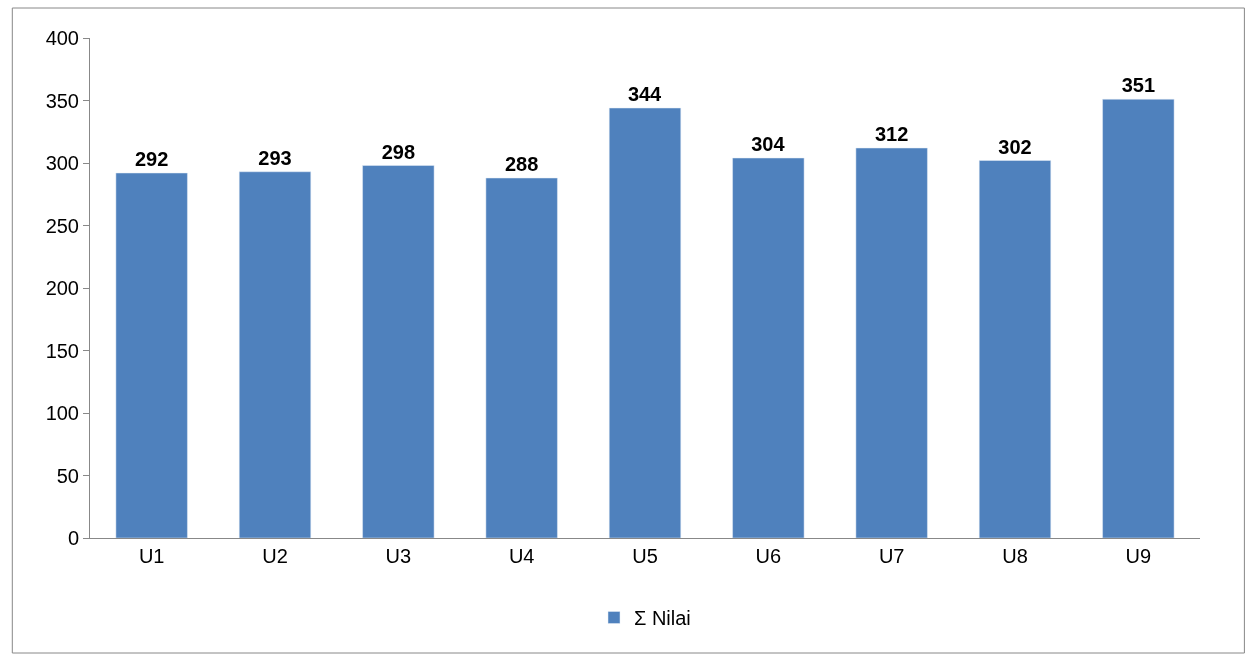 The width and height of the screenshot is (1255, 658). What do you see at coordinates (398, 556) in the screenshot?
I see `x-tick-label: U3` at bounding box center [398, 556].